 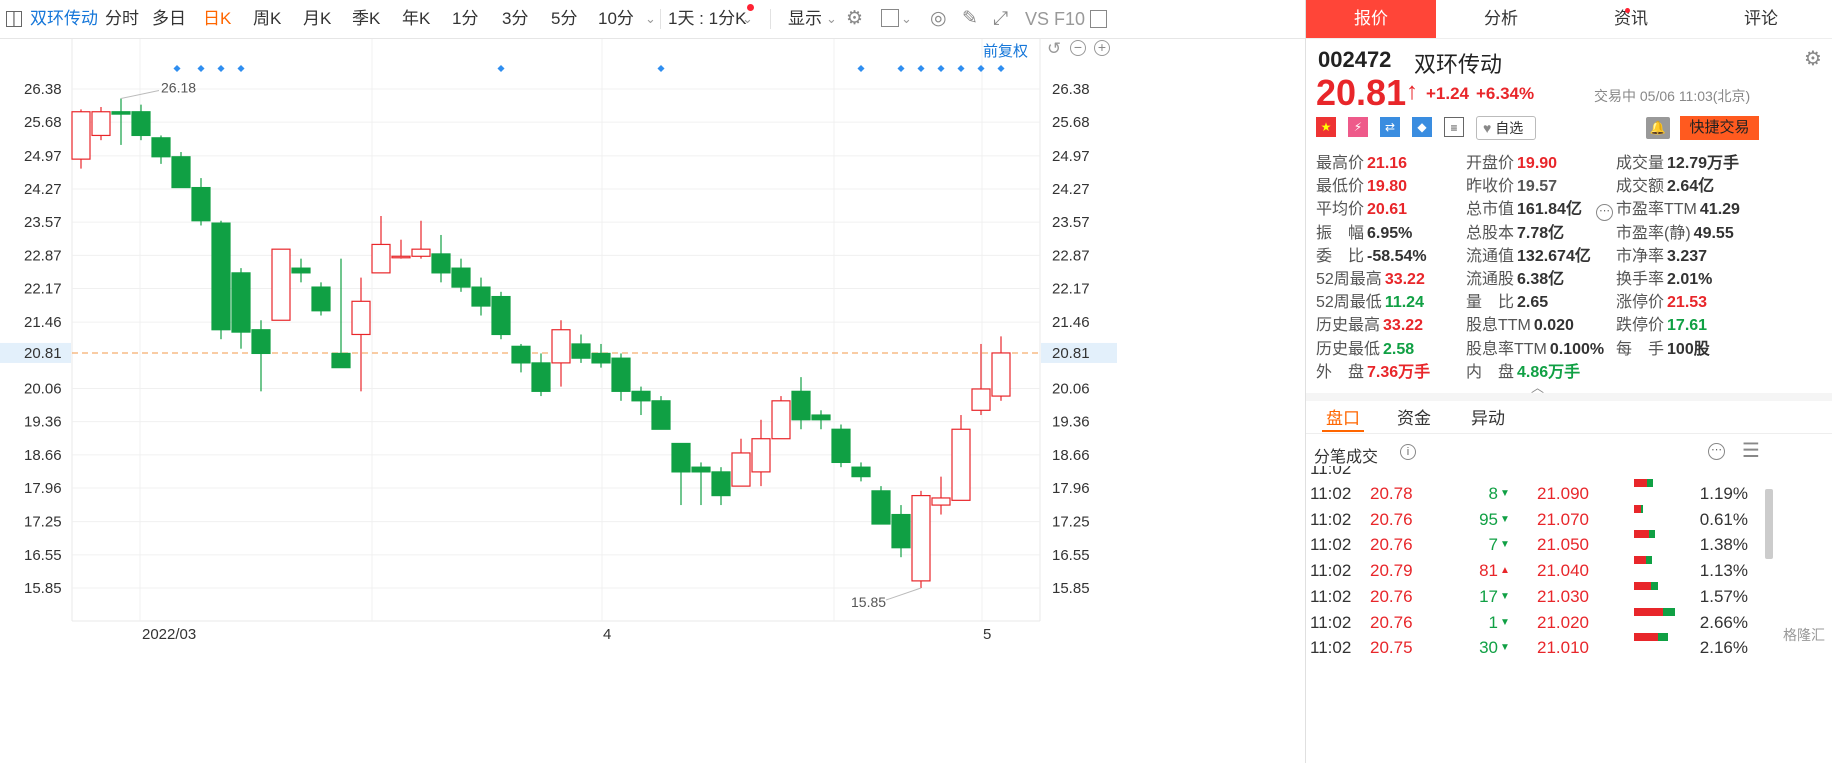 What do you see at coordinates (1505, 648) in the screenshot?
I see `tick-down-icon: ▼` at bounding box center [1505, 648].